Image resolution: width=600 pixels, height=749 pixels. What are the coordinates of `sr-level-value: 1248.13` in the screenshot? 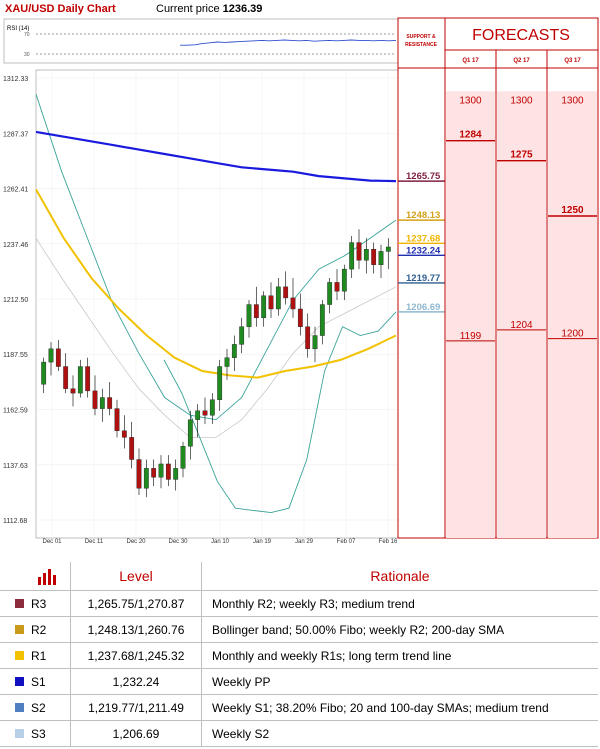 It's located at (423, 215).